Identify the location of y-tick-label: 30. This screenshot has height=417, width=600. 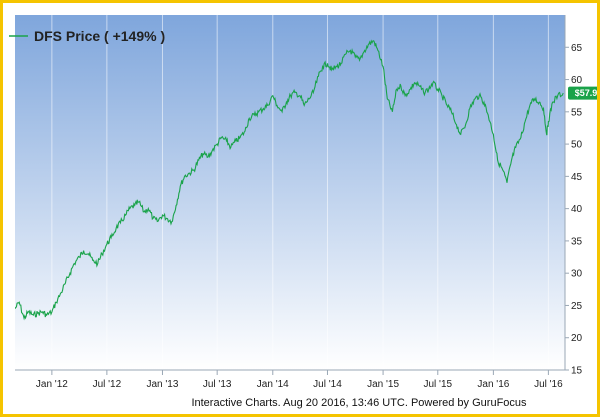
(577, 274).